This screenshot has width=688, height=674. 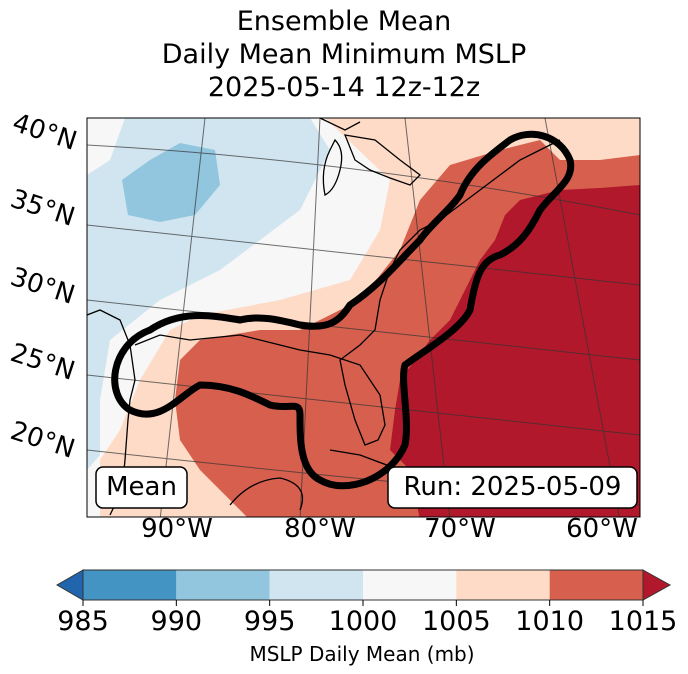 I want to click on run-label: Run: 2025-05-09, so click(x=512, y=487).